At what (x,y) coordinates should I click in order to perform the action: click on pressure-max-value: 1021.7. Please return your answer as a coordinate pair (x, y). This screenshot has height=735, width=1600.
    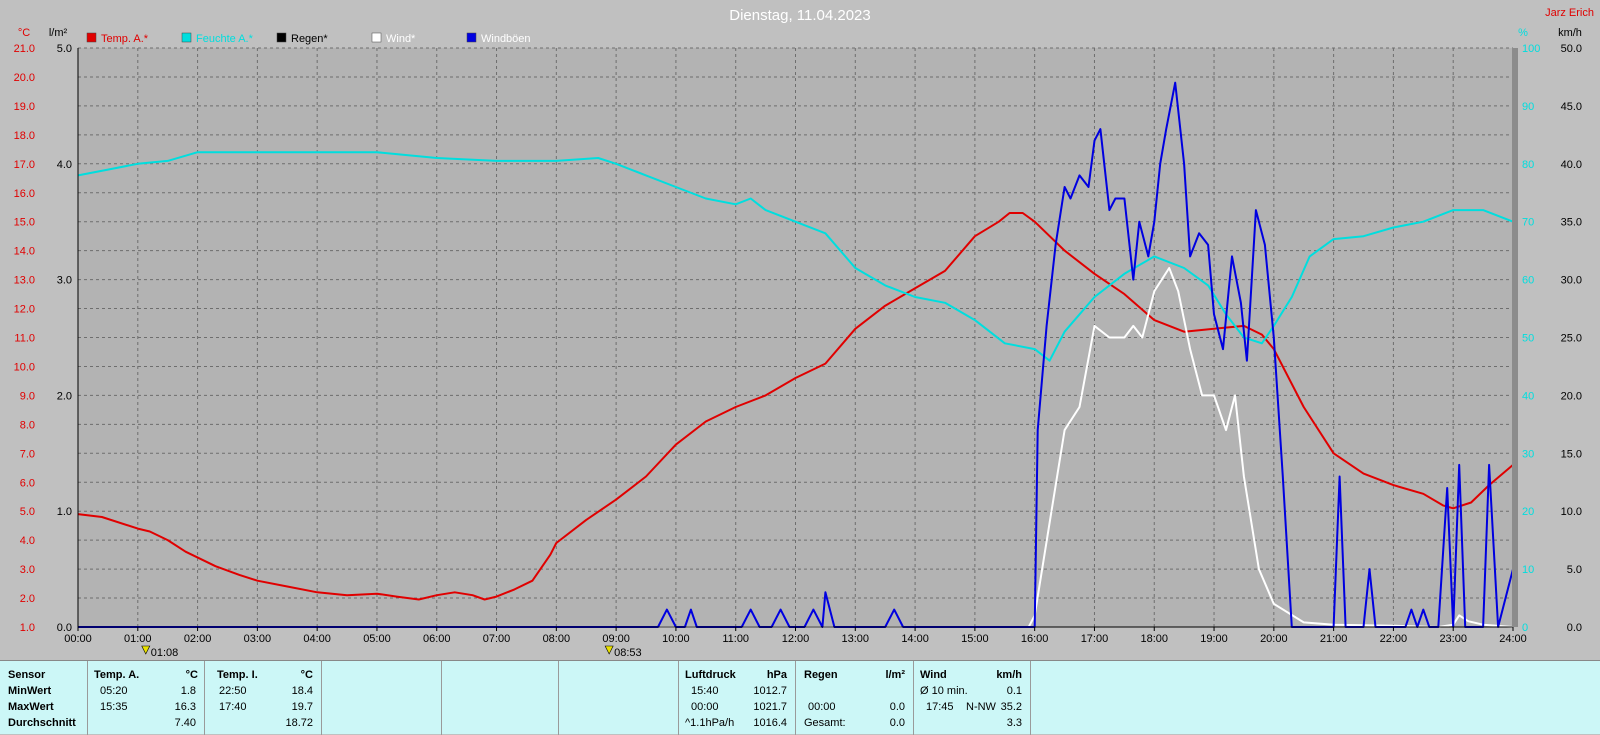
    Looking at the image, I should click on (770, 707).